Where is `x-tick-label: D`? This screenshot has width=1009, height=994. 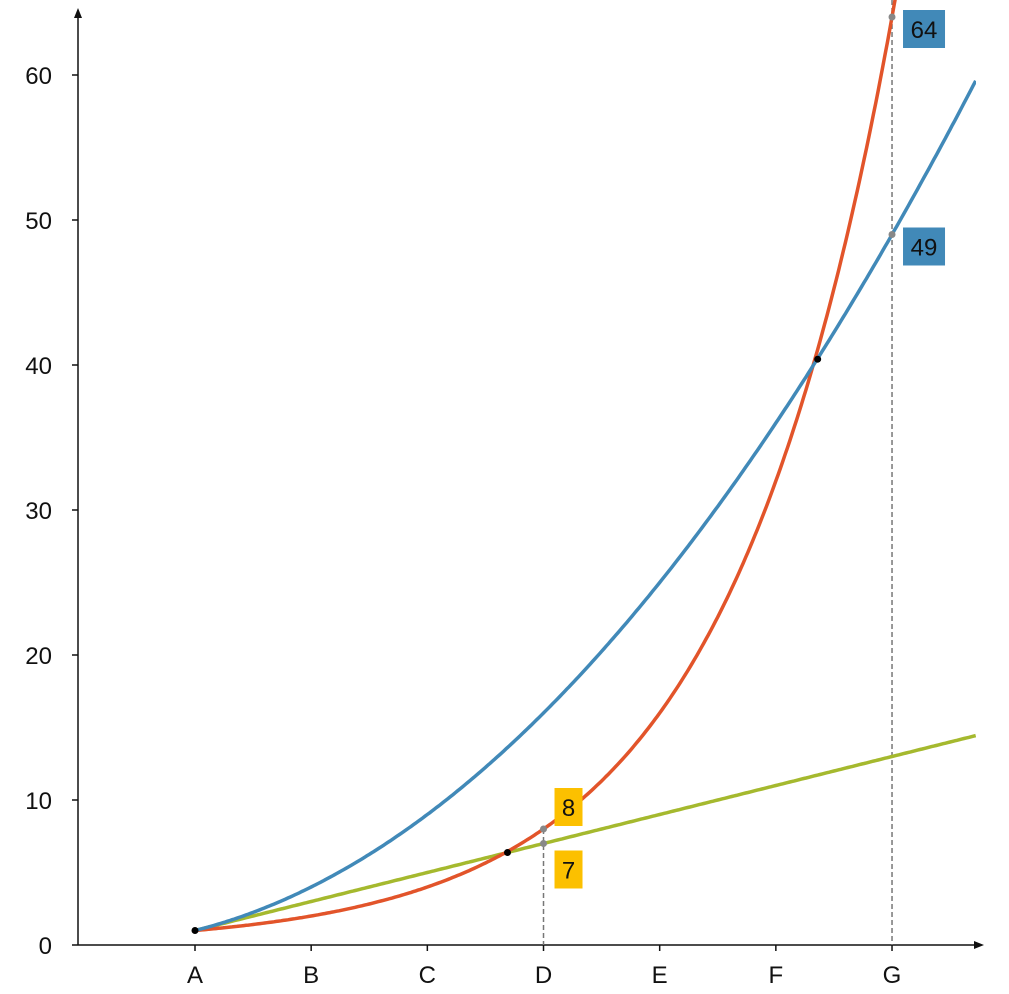
x-tick-label: D is located at coordinates (543, 975).